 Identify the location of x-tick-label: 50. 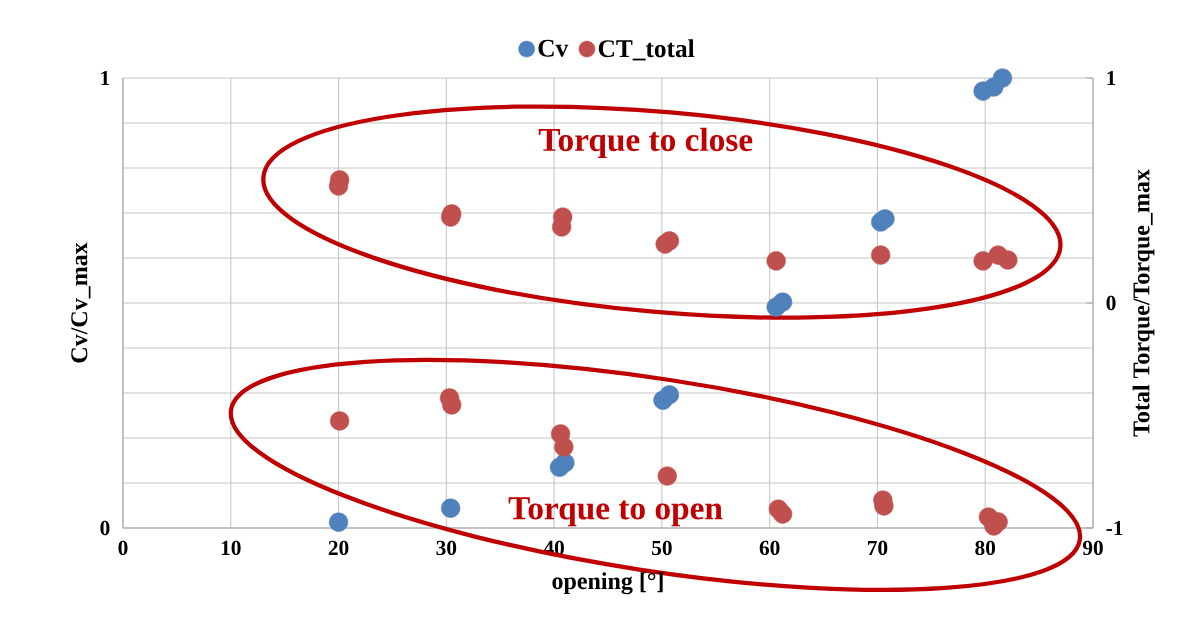
(662, 548).